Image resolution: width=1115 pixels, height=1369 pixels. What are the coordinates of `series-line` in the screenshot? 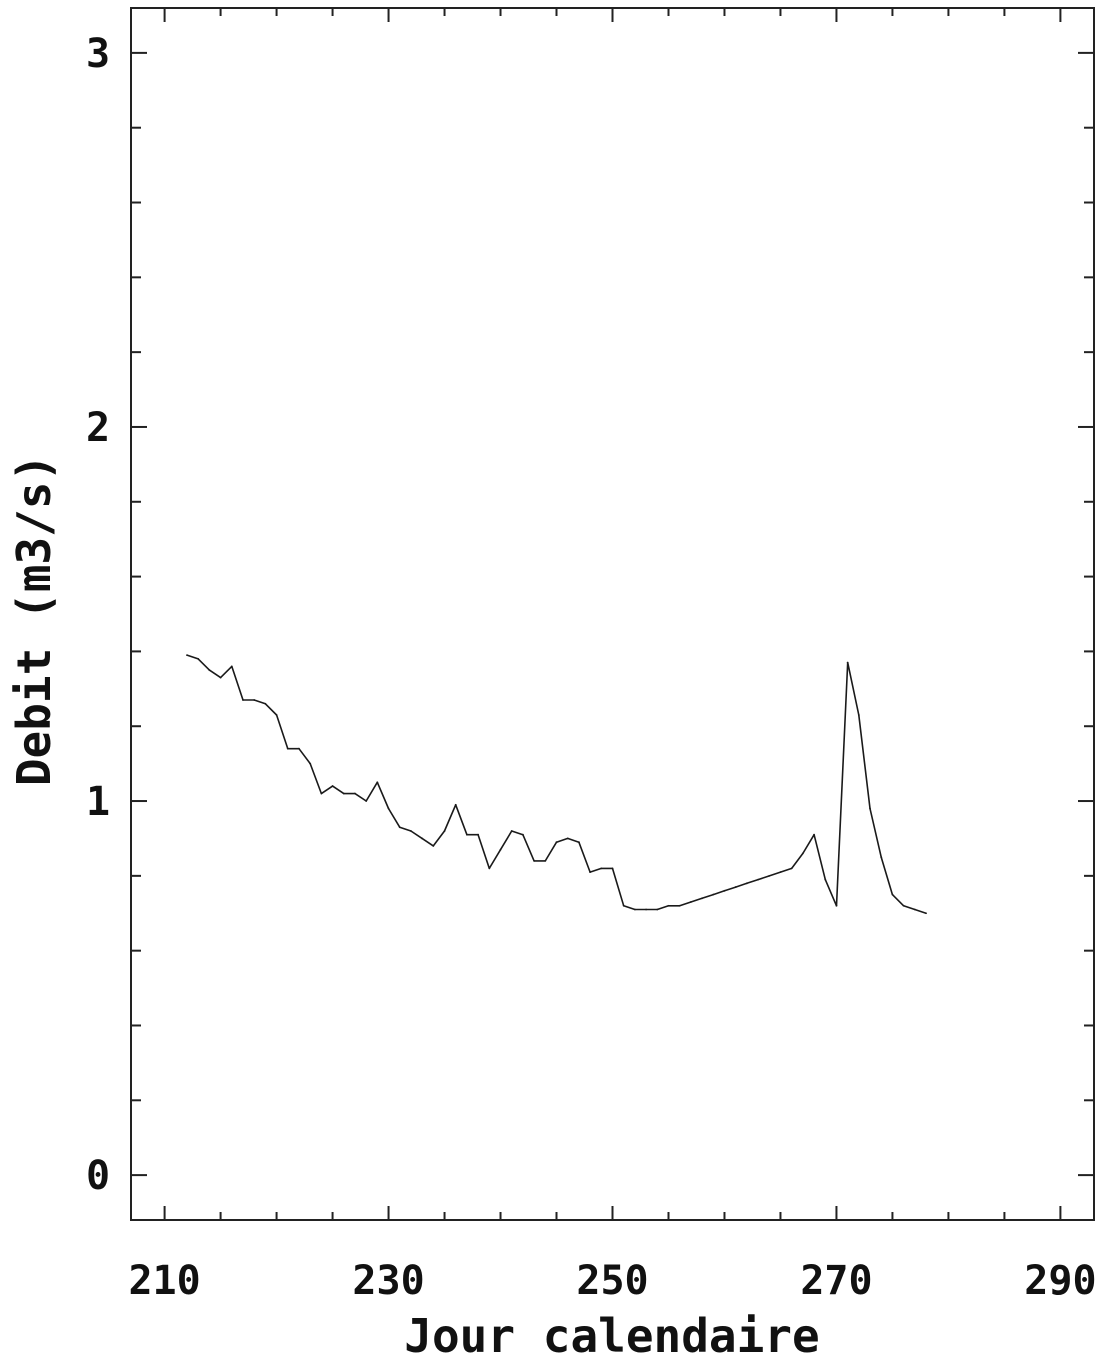 It's located at (556, 784).